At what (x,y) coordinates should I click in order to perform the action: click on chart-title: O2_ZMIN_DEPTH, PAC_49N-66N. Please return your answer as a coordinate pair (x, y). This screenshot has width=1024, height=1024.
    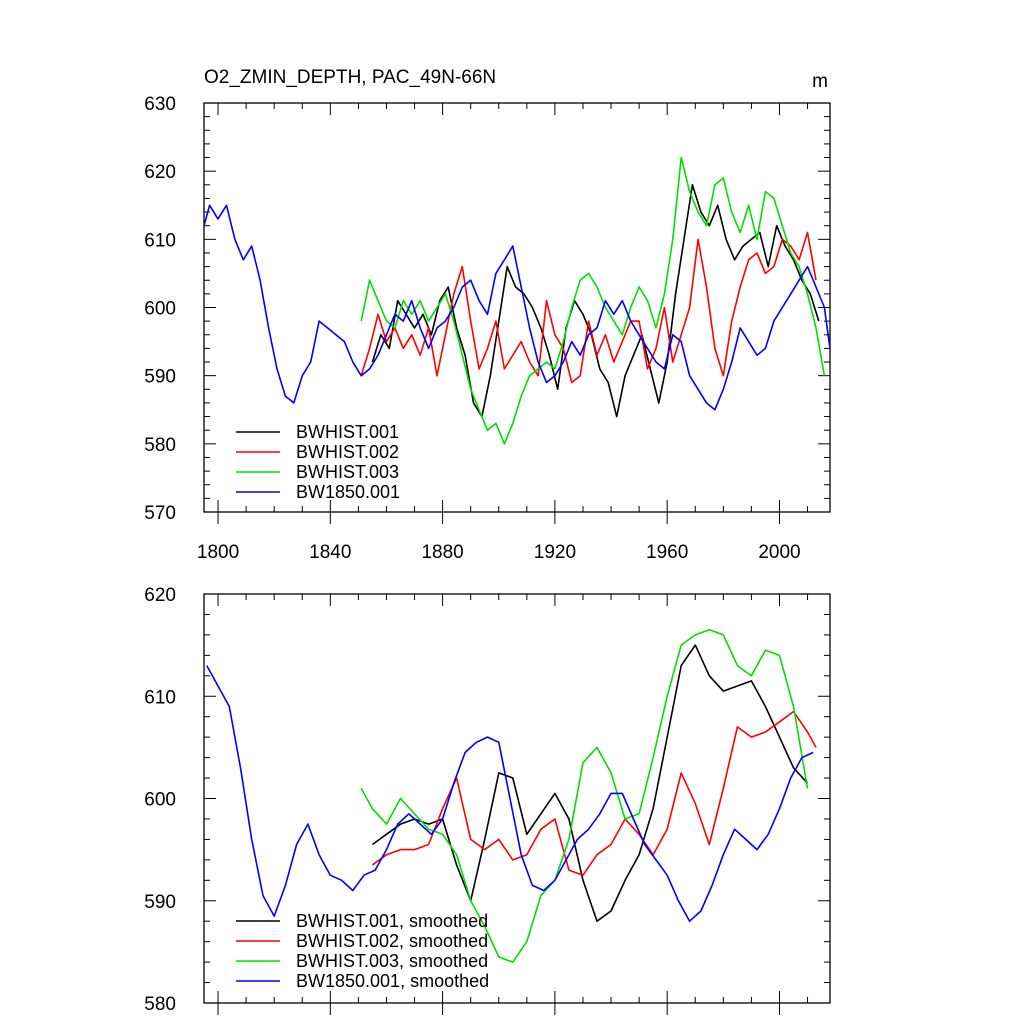
    Looking at the image, I should click on (350, 77).